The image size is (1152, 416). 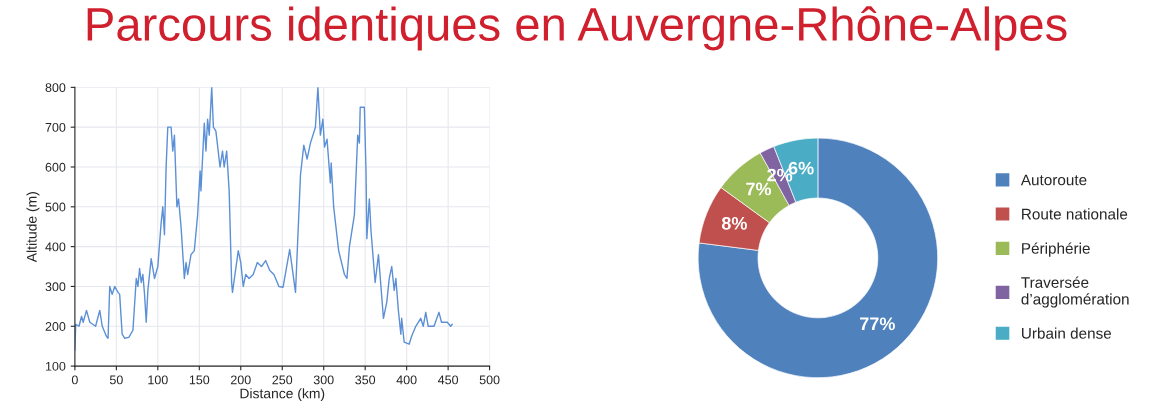 What do you see at coordinates (158, 380) in the screenshot?
I see `x-tick-label: 100` at bounding box center [158, 380].